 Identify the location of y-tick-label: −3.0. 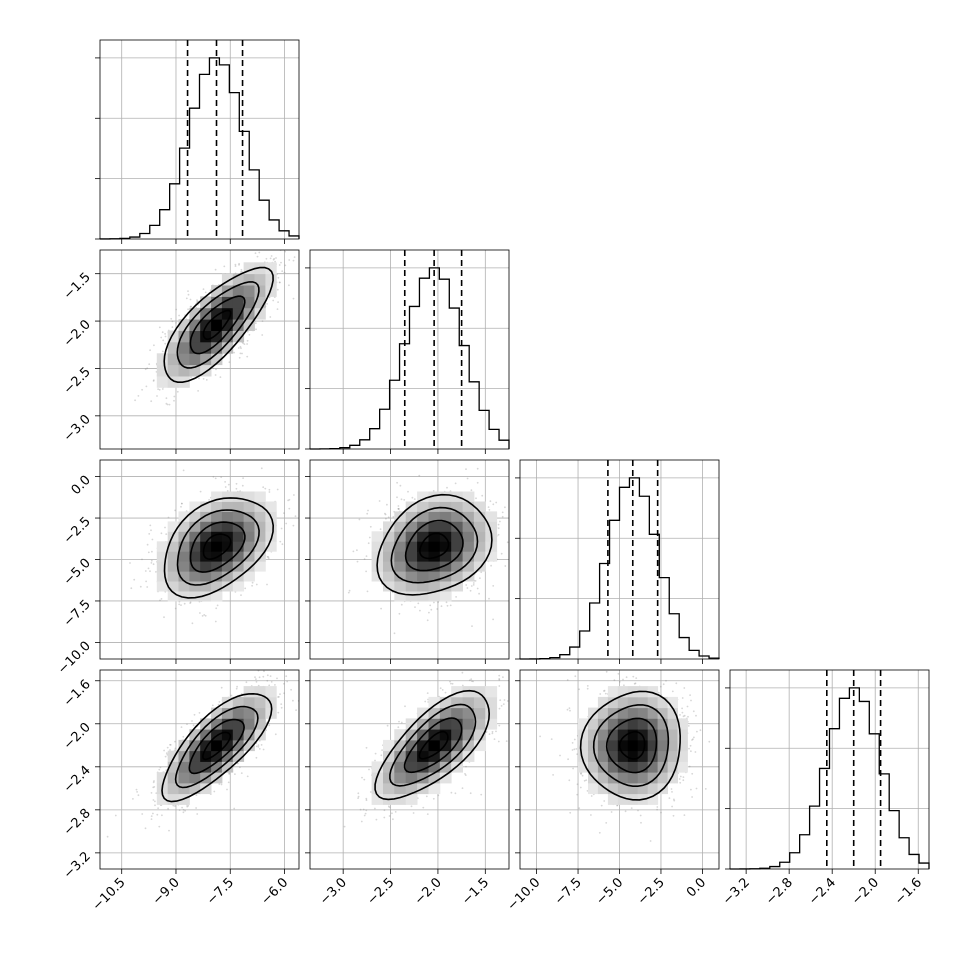
(77, 428).